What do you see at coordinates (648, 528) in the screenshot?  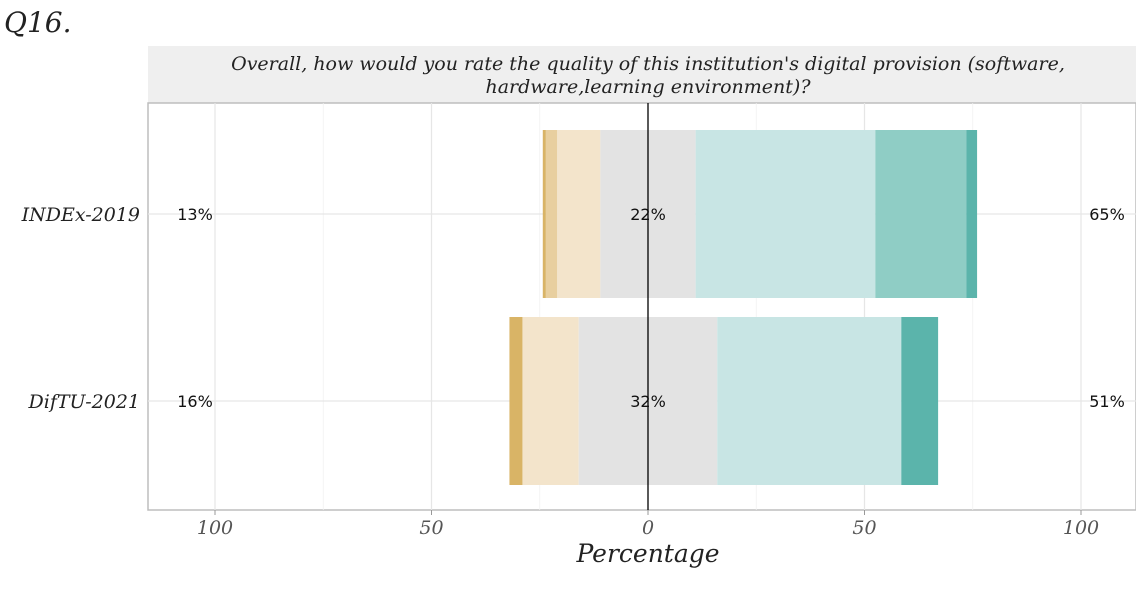 I see `x-tick-label: 0` at bounding box center [648, 528].